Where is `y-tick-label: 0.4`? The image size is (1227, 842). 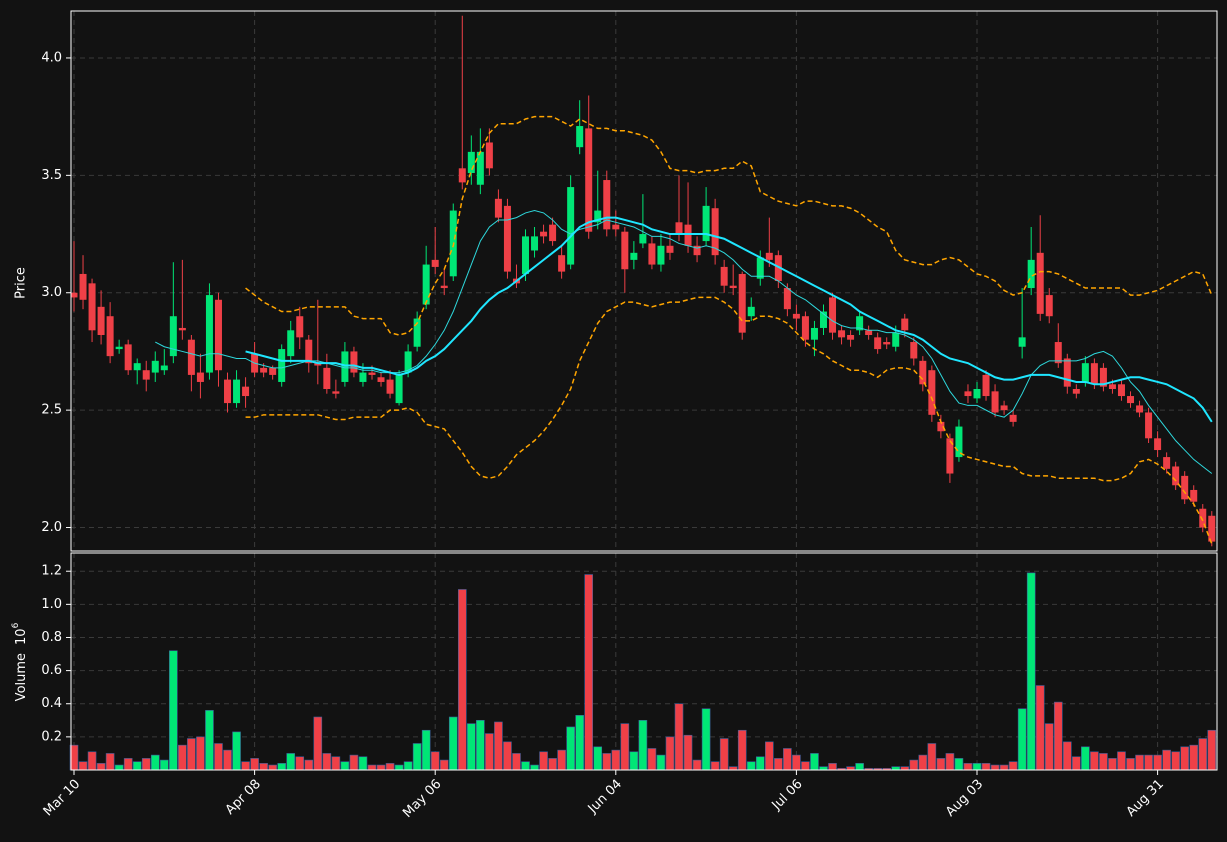 y-tick-label: 0.4 is located at coordinates (51, 703).